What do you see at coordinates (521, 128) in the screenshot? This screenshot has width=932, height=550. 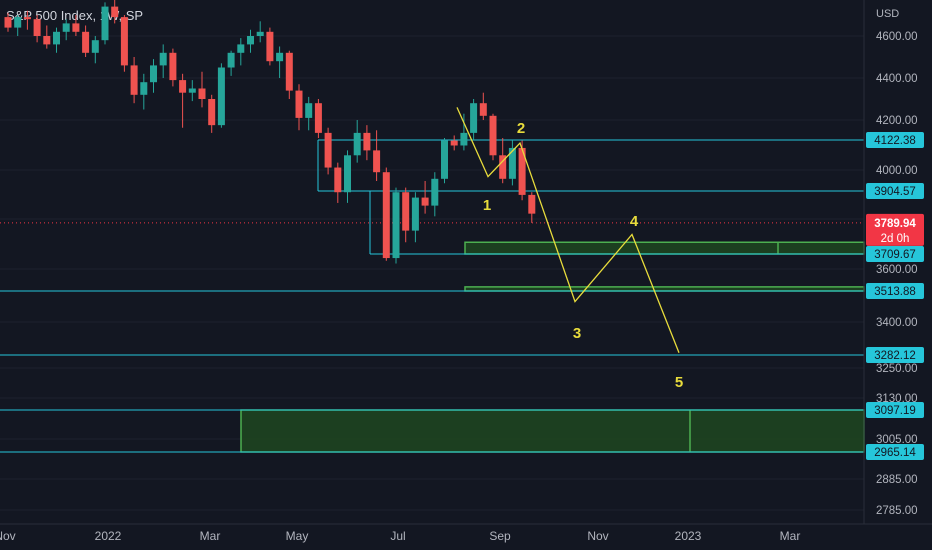 I see `wave-label: 2` at bounding box center [521, 128].